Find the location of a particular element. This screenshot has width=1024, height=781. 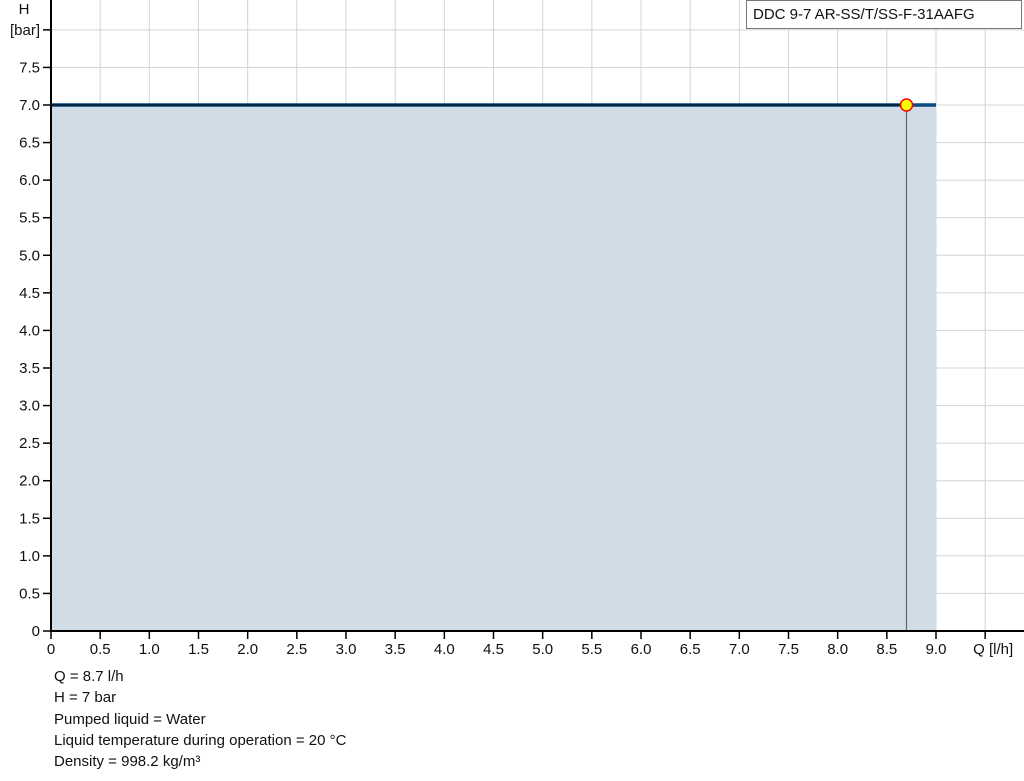

x-tick-label: 4.5 is located at coordinates (493, 649).